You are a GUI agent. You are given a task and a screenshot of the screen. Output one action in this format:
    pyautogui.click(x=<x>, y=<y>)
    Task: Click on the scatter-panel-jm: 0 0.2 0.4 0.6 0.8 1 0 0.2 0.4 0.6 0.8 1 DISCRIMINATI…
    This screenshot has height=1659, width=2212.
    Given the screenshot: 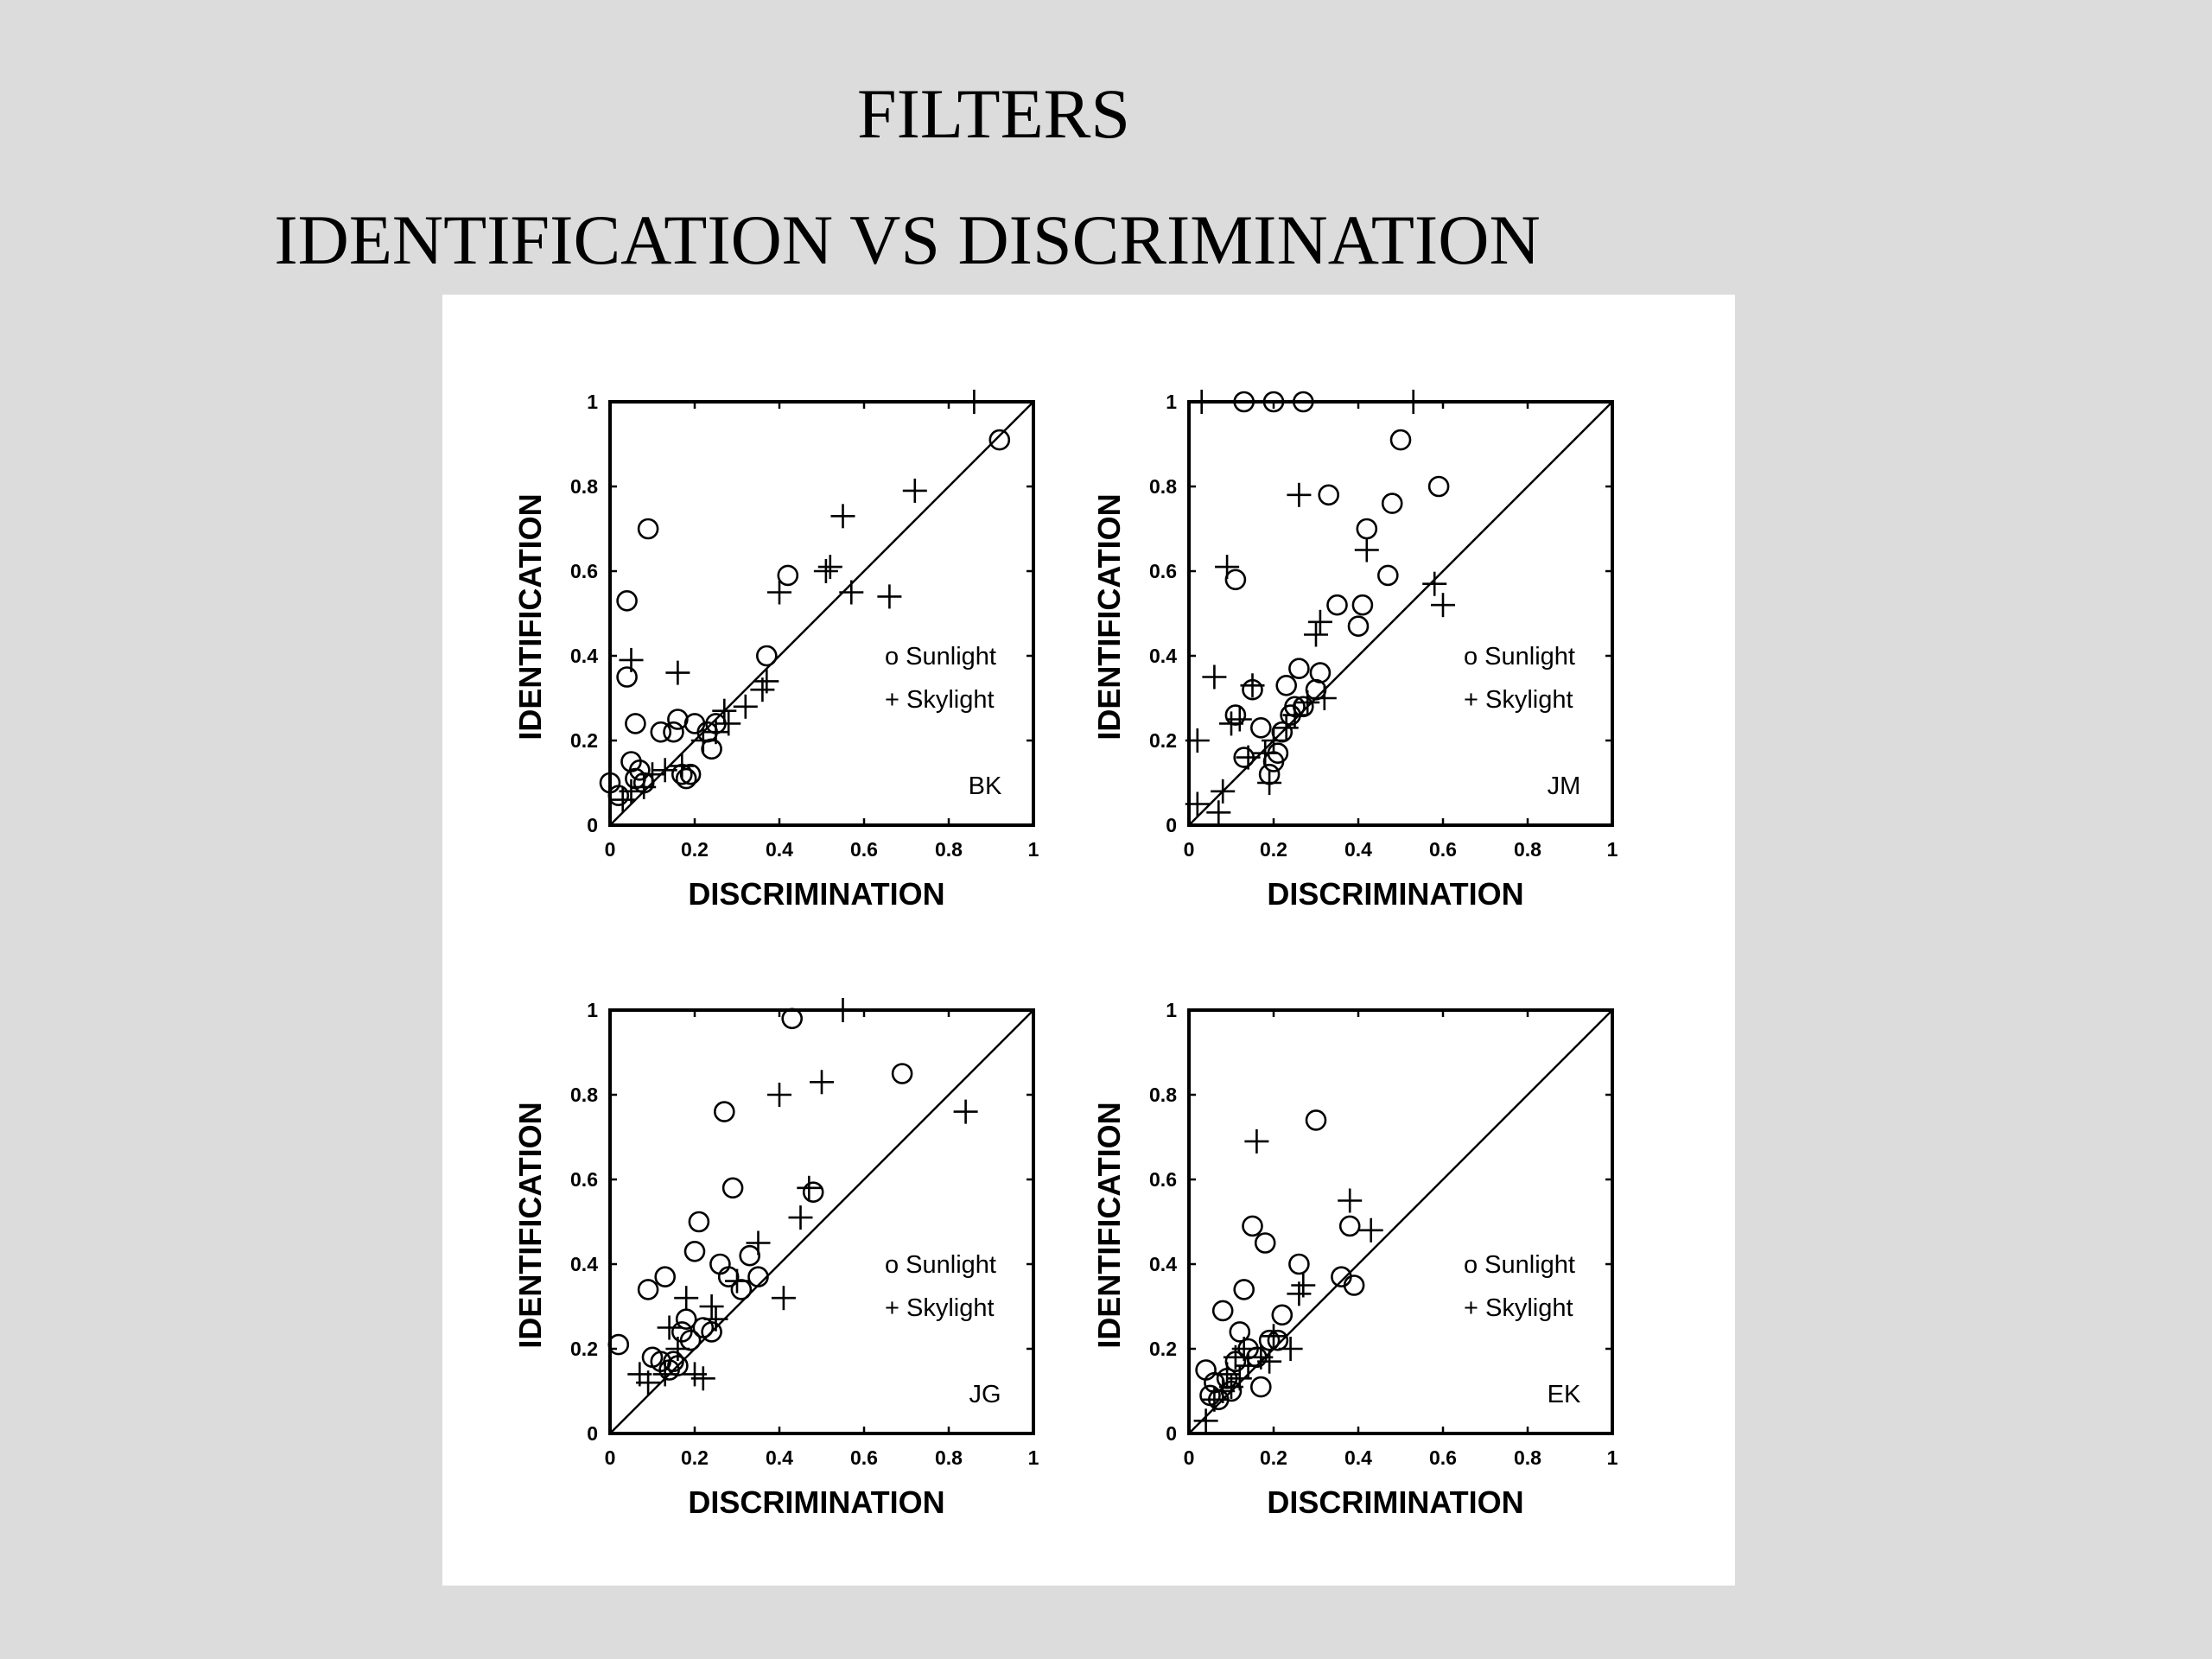 What is the action you would take?
    pyautogui.click(x=1354, y=651)
    